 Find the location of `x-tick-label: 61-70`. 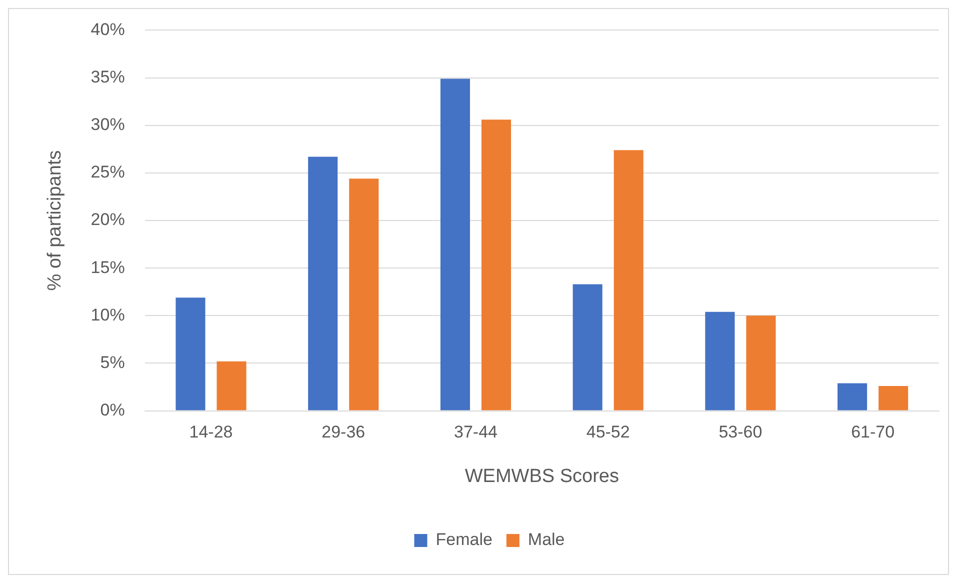

x-tick-label: 61-70 is located at coordinates (873, 432).